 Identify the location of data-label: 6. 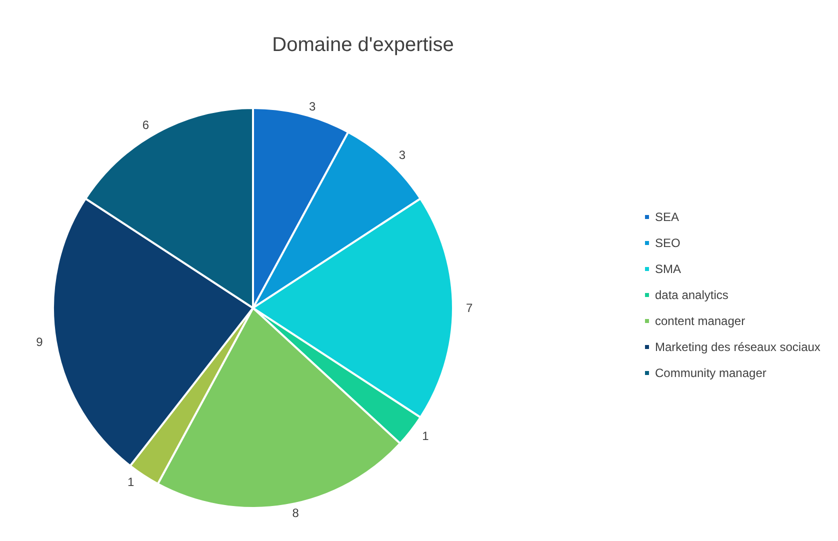
(146, 125).